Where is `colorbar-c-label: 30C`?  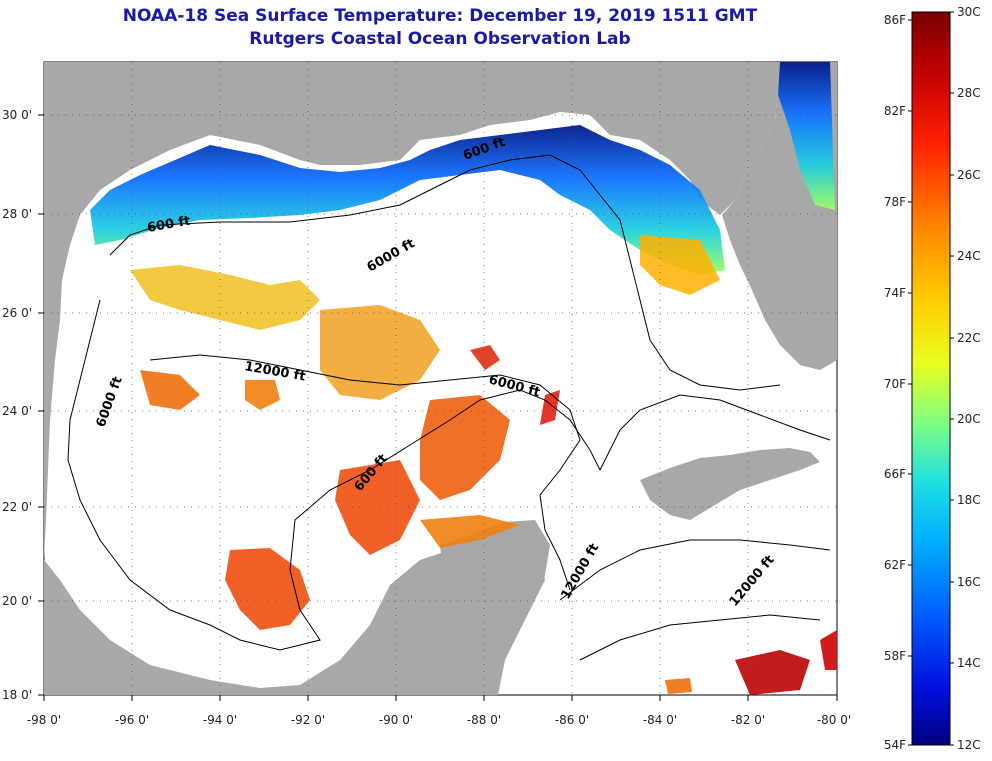 colorbar-c-label: 30C is located at coordinates (969, 12).